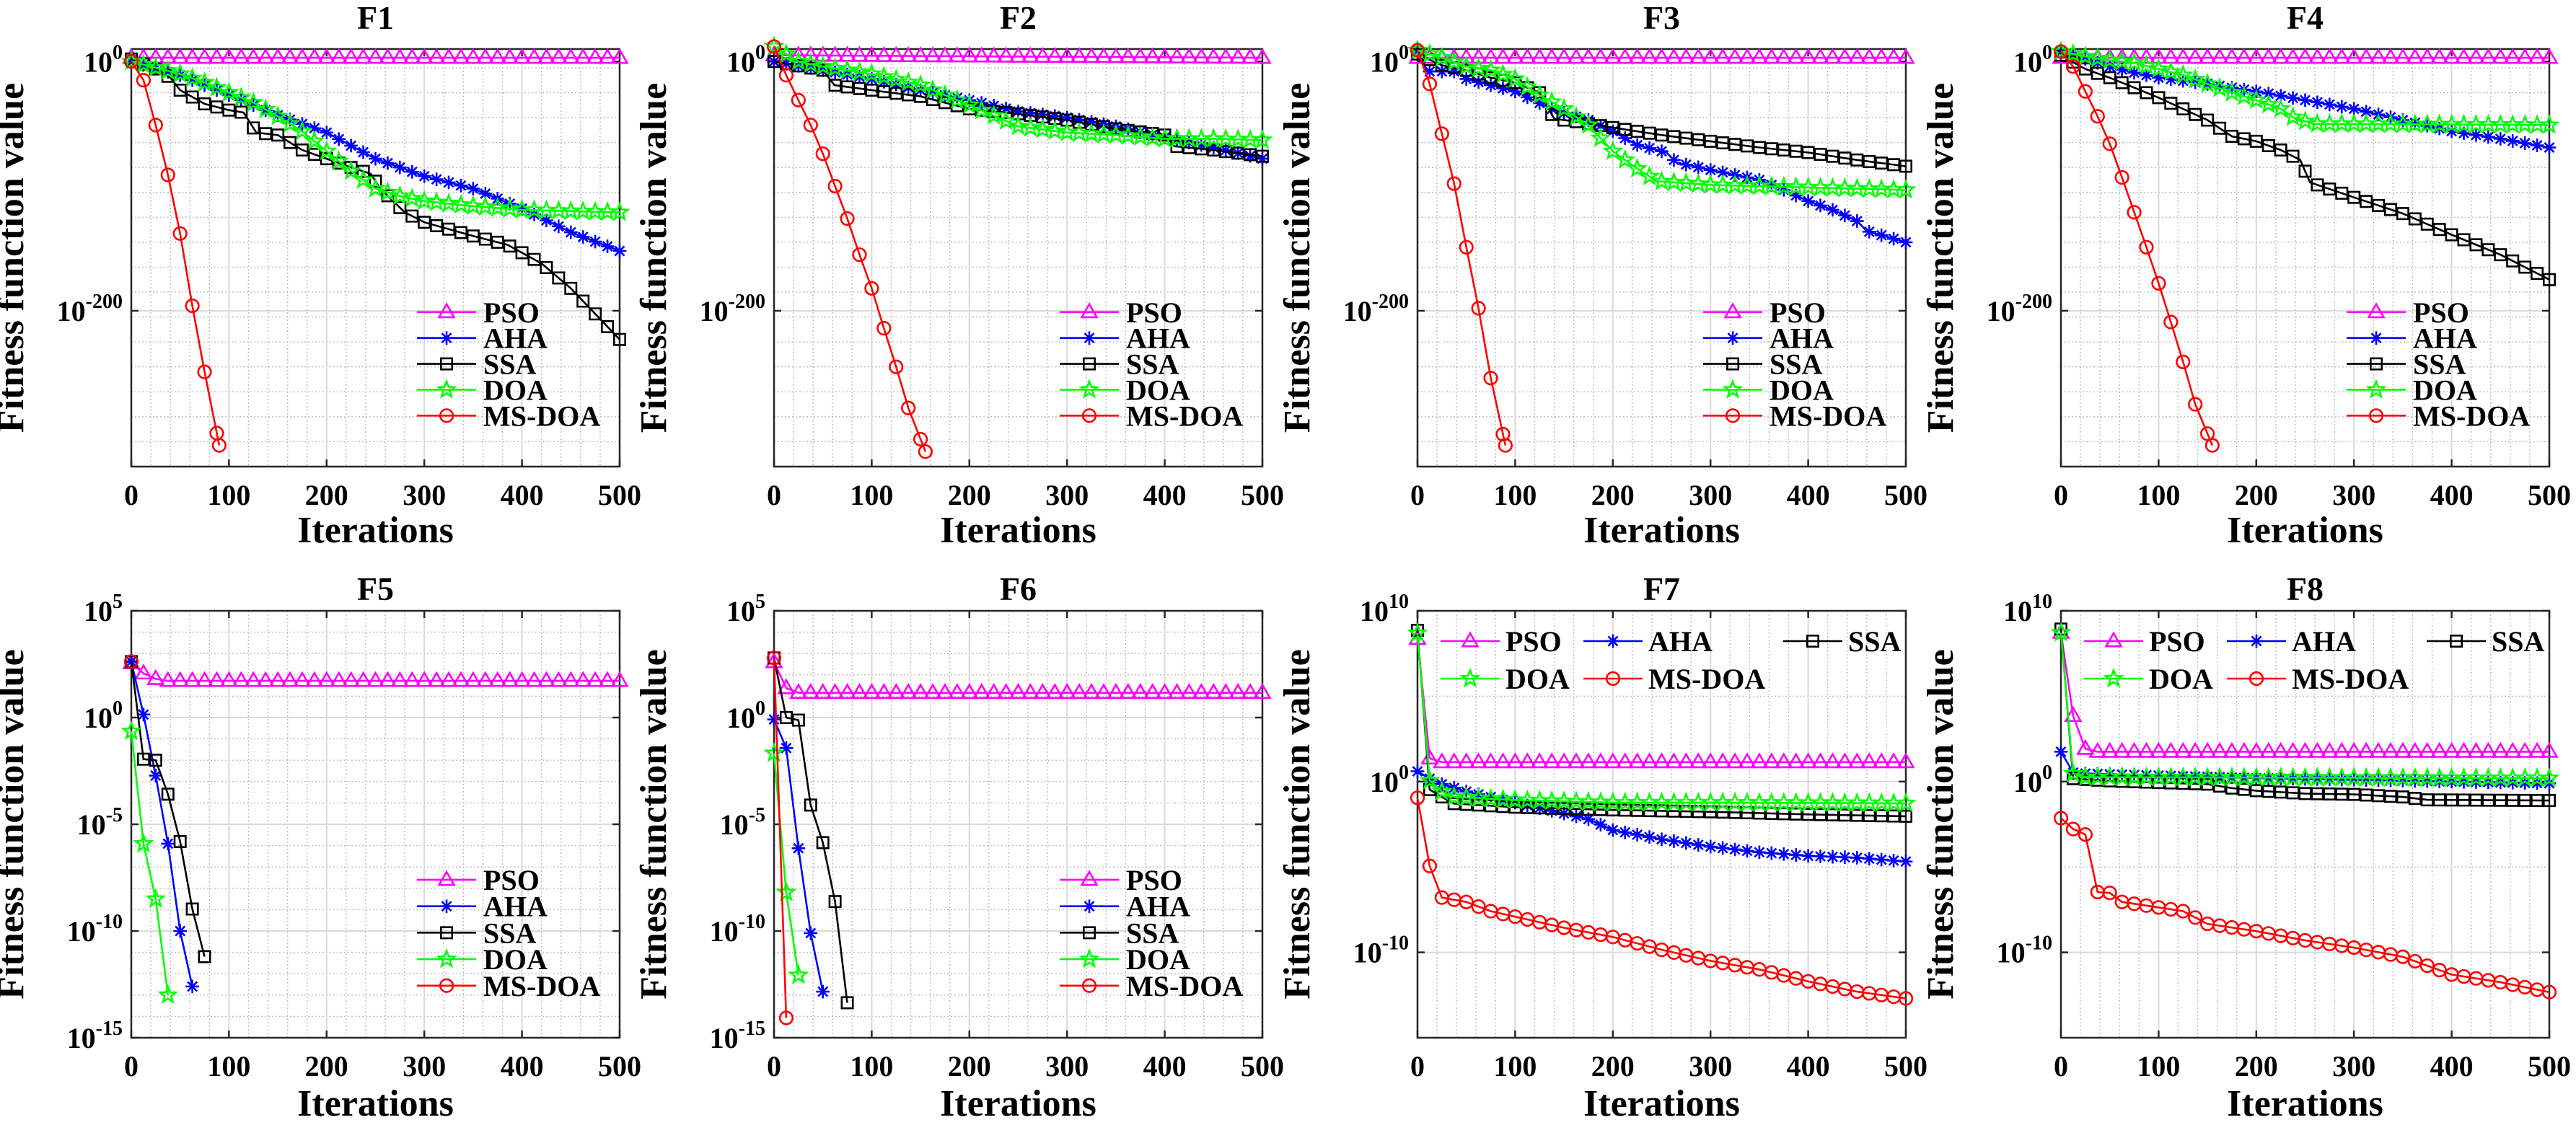 This screenshot has height=1125, width=2576. What do you see at coordinates (1158, 959) in the screenshot?
I see `legend-label: DOA` at bounding box center [1158, 959].